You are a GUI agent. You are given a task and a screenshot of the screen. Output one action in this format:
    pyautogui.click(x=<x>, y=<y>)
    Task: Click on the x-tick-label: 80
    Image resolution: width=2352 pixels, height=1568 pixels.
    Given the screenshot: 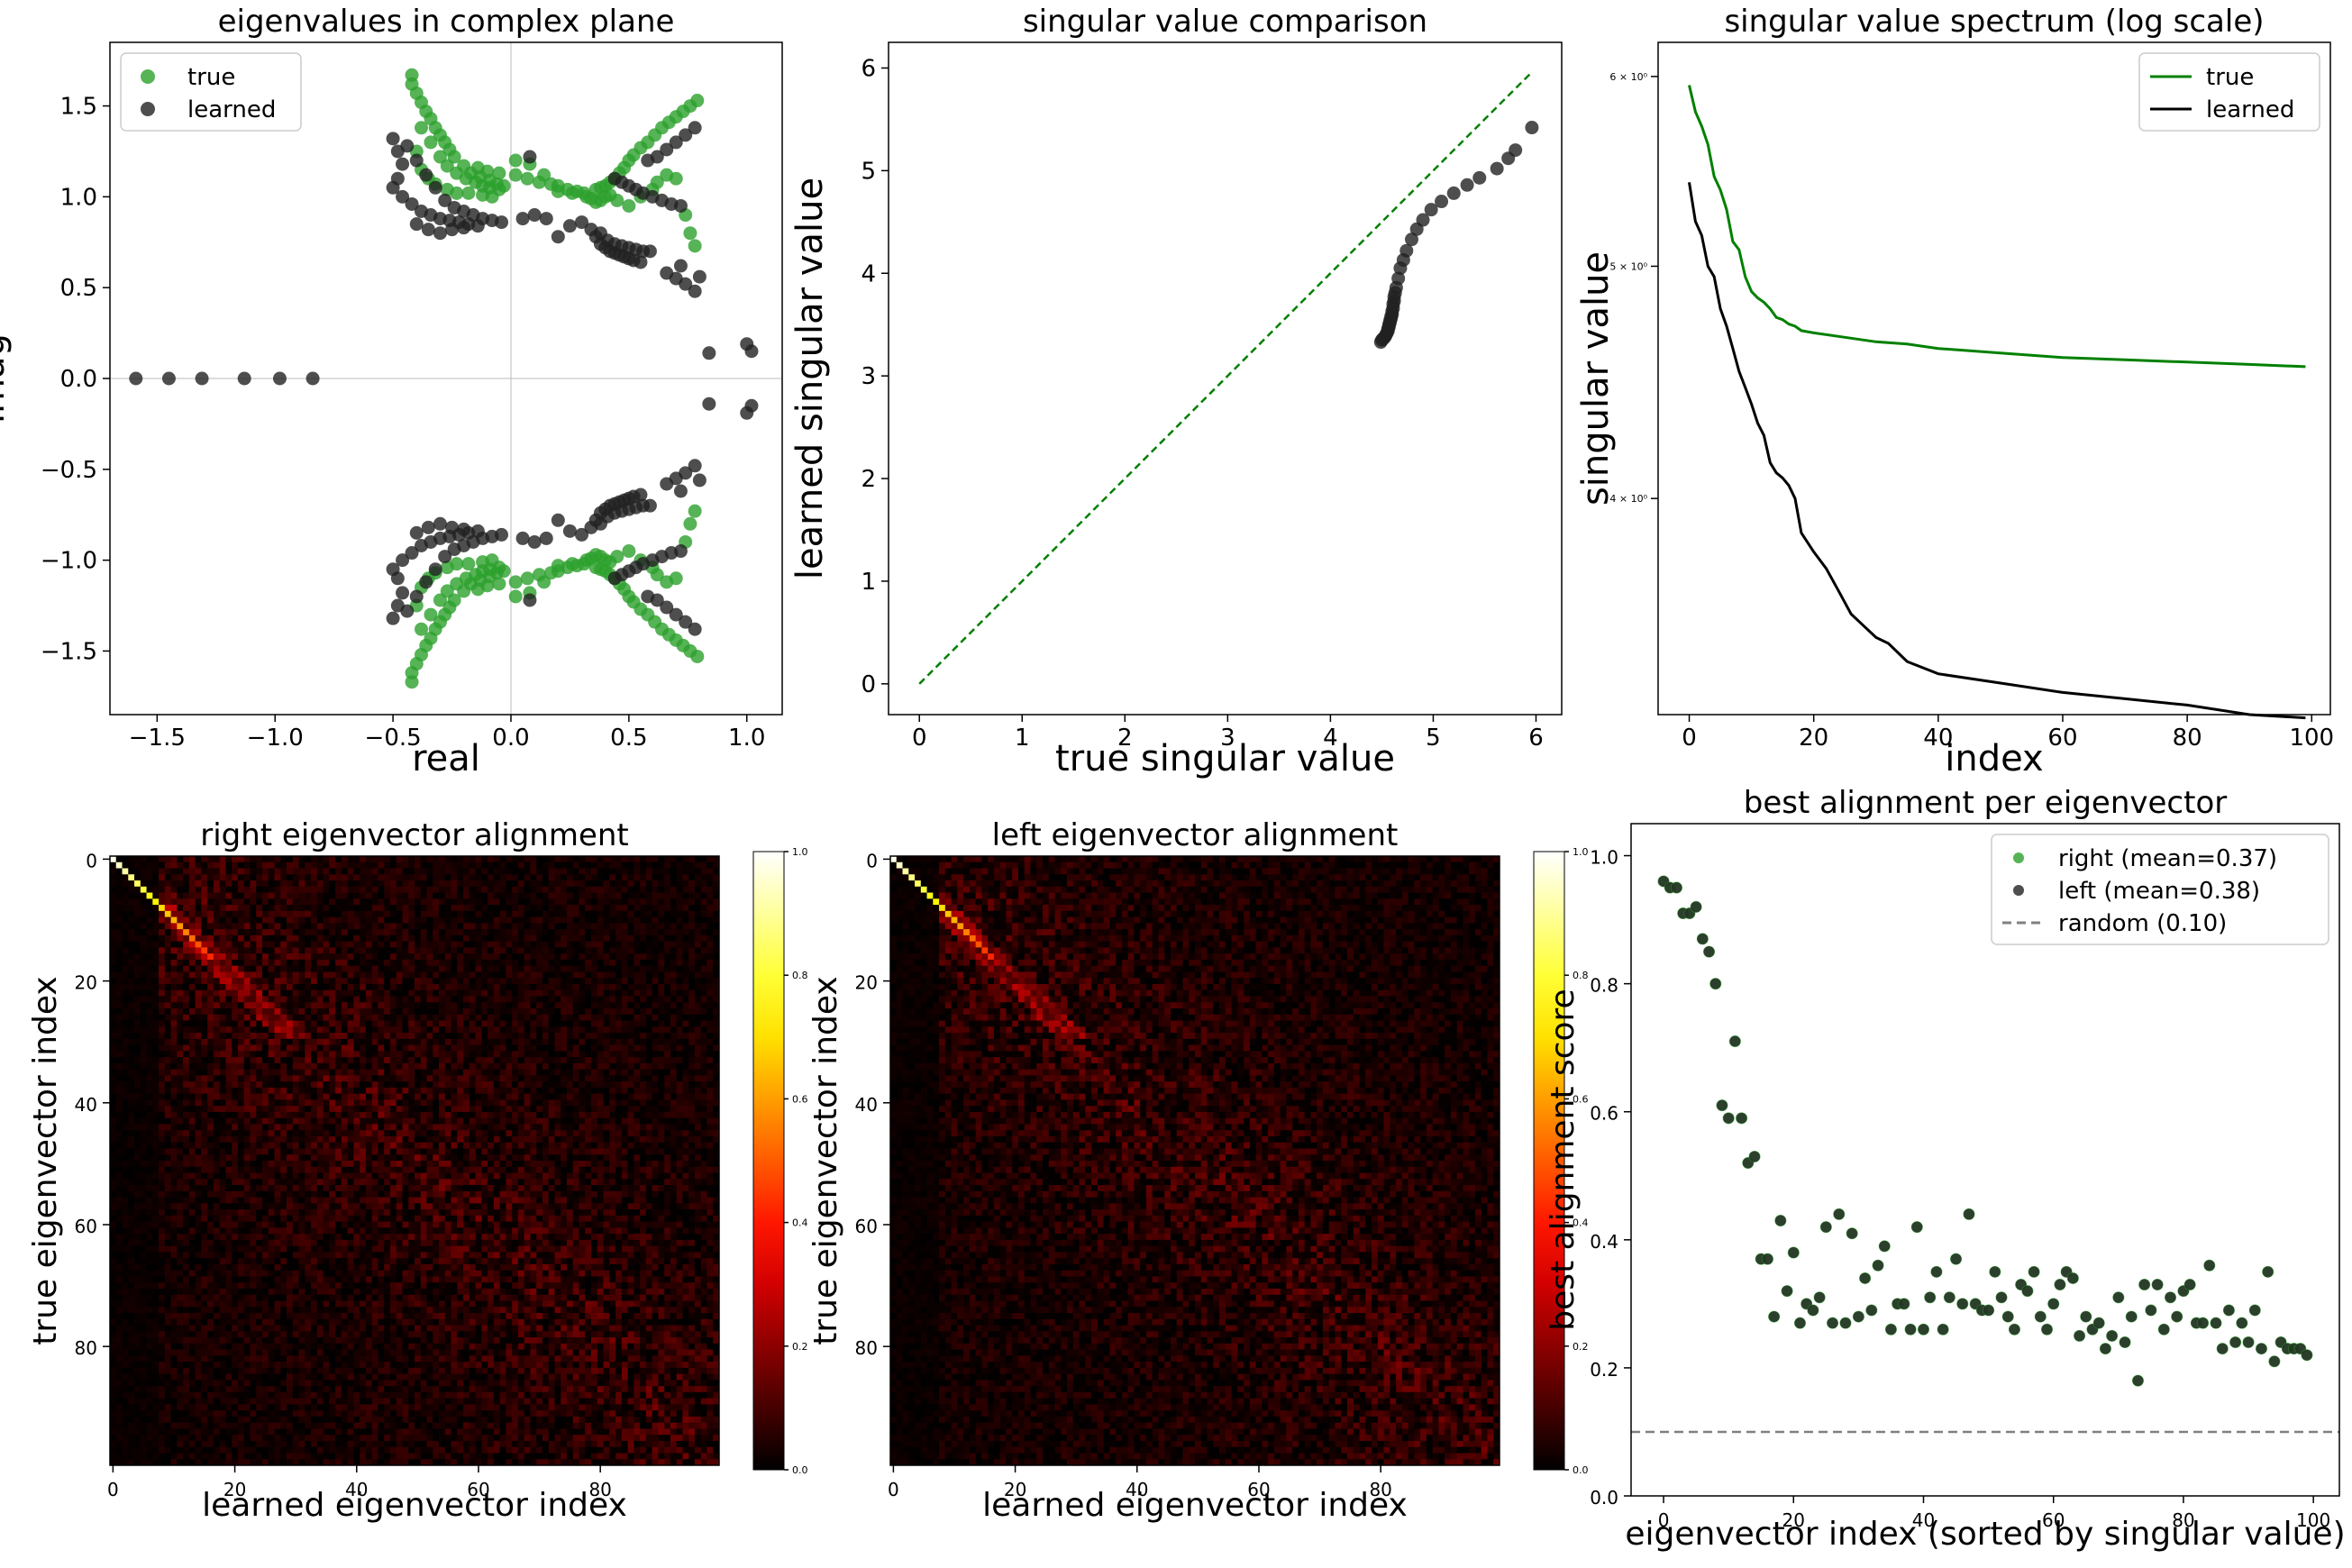 What is the action you would take?
    pyautogui.click(x=2187, y=738)
    